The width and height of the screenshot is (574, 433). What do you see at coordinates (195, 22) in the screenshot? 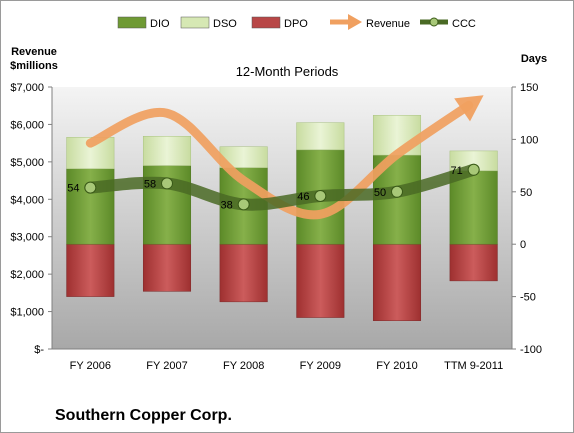
I see `legend-swatch-dso` at bounding box center [195, 22].